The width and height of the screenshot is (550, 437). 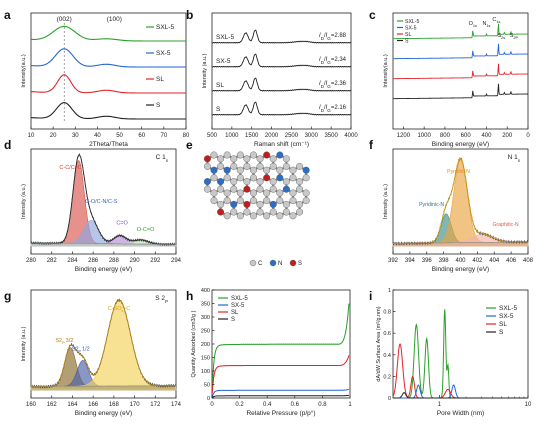 What do you see at coordinates (186, 136) in the screenshot?
I see `x-tick-label: 80` at bounding box center [186, 136].